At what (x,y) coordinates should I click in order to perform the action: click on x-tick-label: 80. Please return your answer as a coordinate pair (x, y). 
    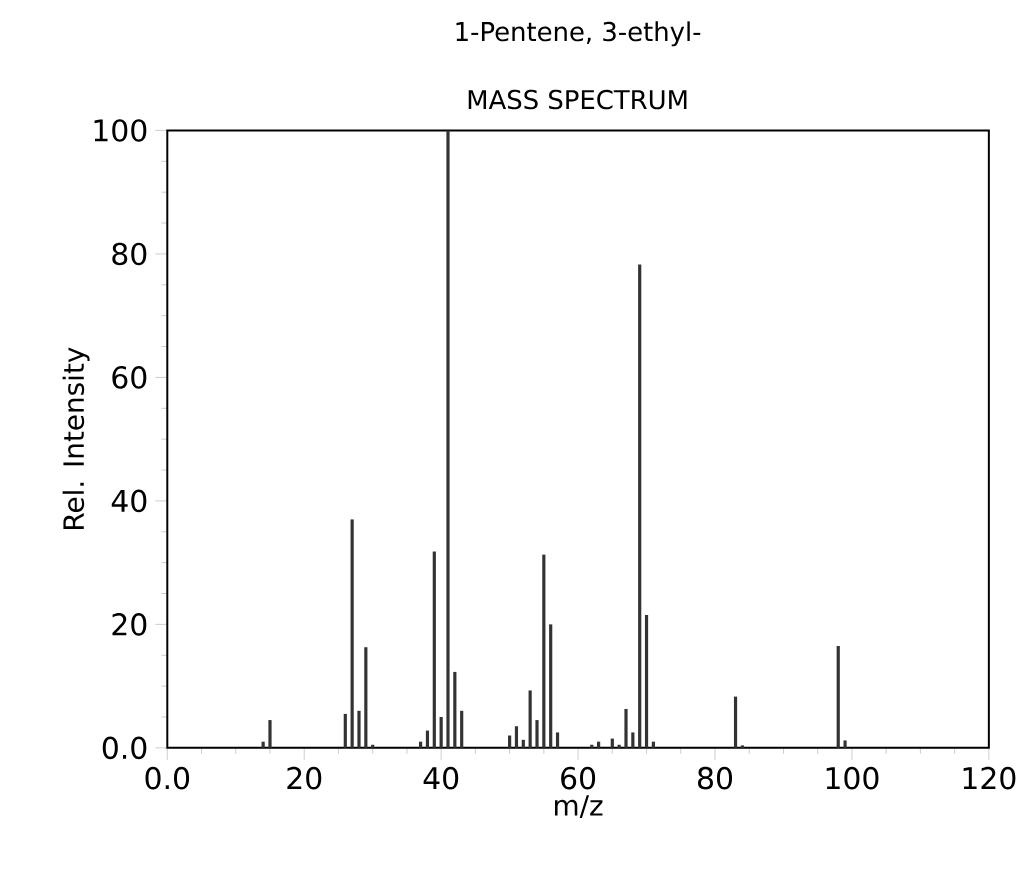
    Looking at the image, I should click on (715, 778).